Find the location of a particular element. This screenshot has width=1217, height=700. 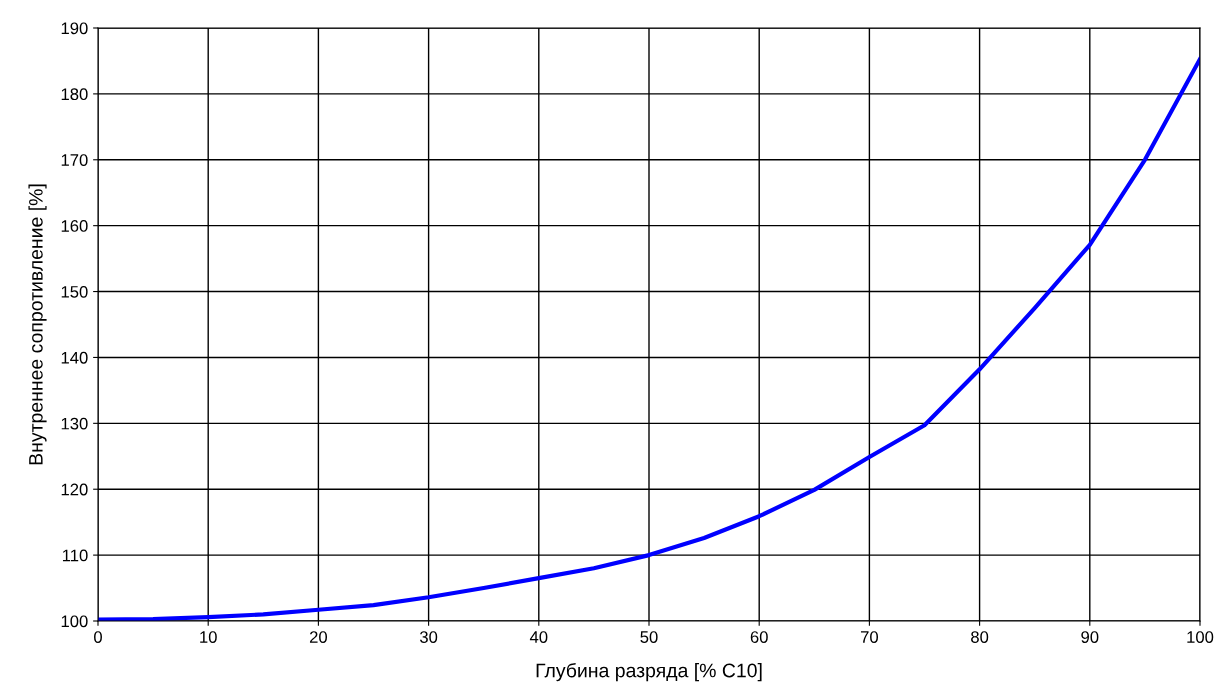

x-tick-label: 80 is located at coordinates (980, 637).